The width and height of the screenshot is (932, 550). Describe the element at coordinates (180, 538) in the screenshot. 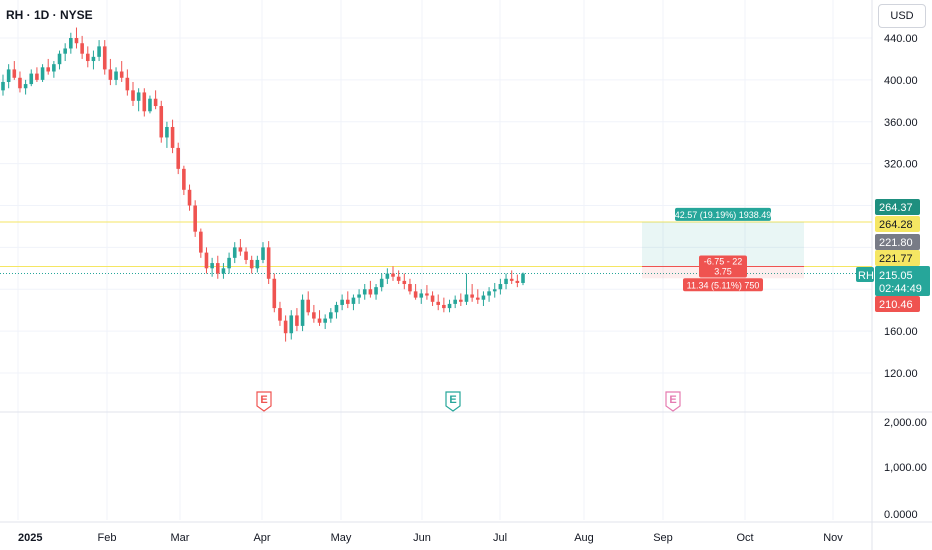

I see `time-label: Mar` at that location.